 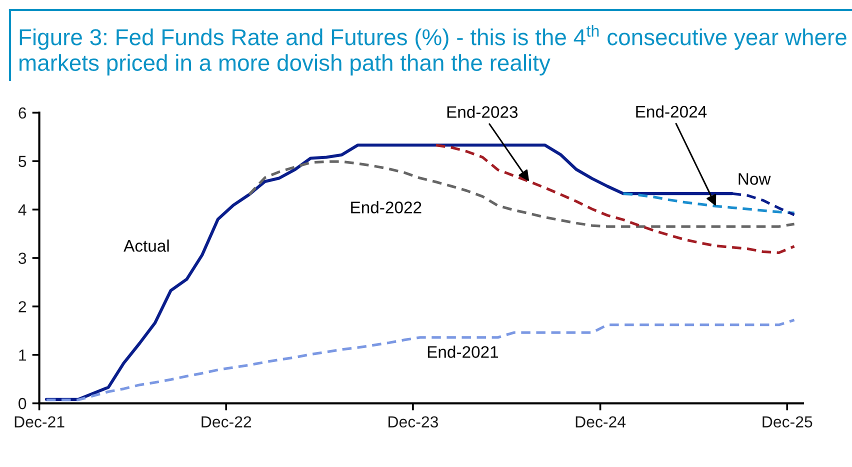 I want to click on series-label: Now, so click(x=754, y=179).